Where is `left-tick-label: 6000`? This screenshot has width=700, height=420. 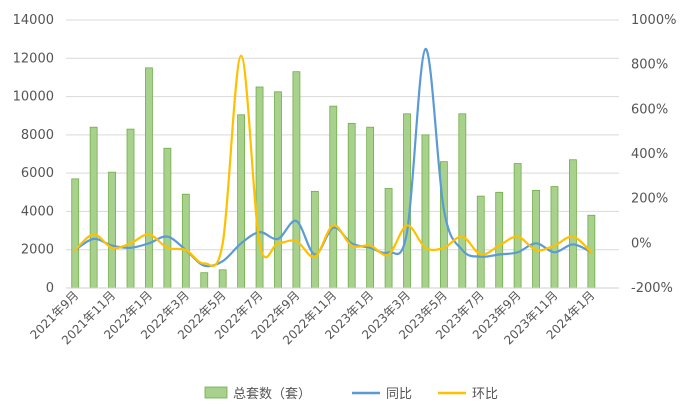
left-tick-label: 6000 is located at coordinates (37, 173).